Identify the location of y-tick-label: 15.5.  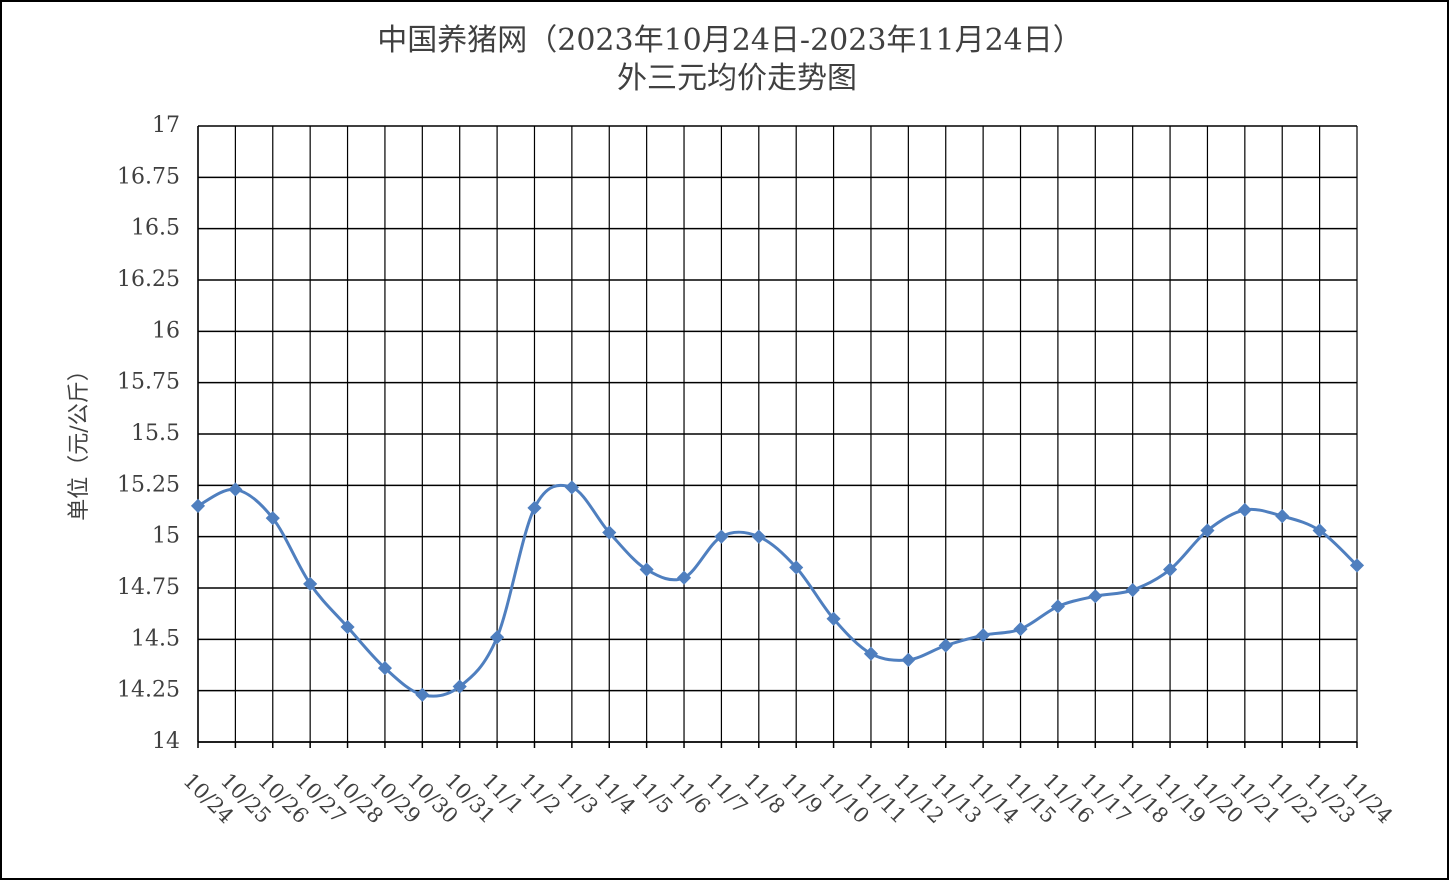
(155, 433).